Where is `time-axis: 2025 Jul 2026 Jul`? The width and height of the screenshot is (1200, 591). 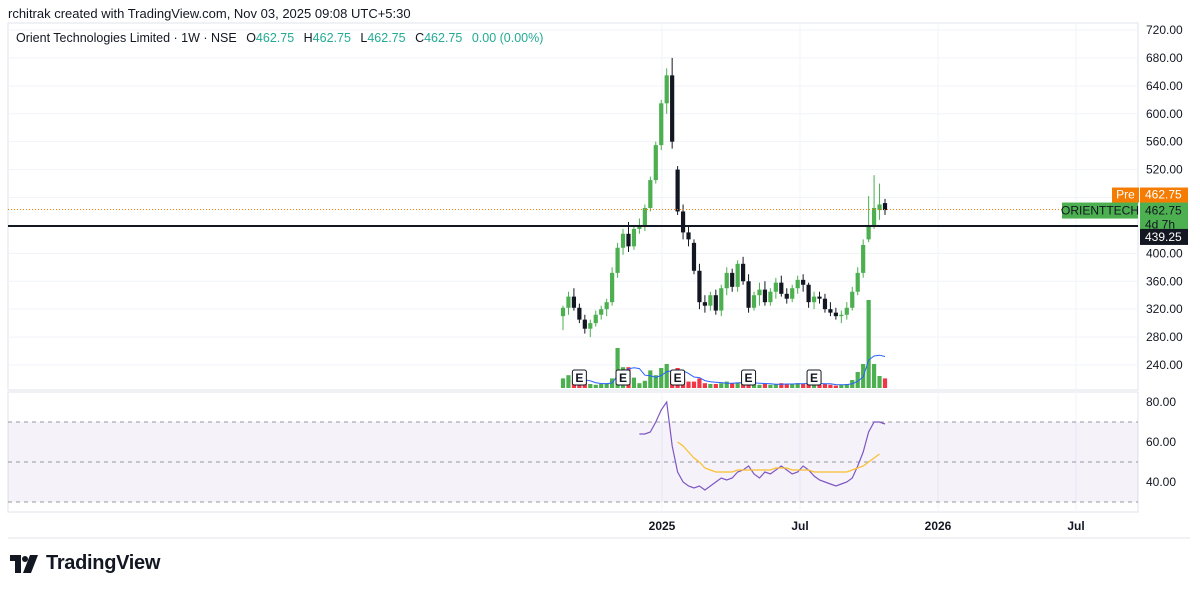 time-axis: 2025 Jul 2026 Jul is located at coordinates (867, 526).